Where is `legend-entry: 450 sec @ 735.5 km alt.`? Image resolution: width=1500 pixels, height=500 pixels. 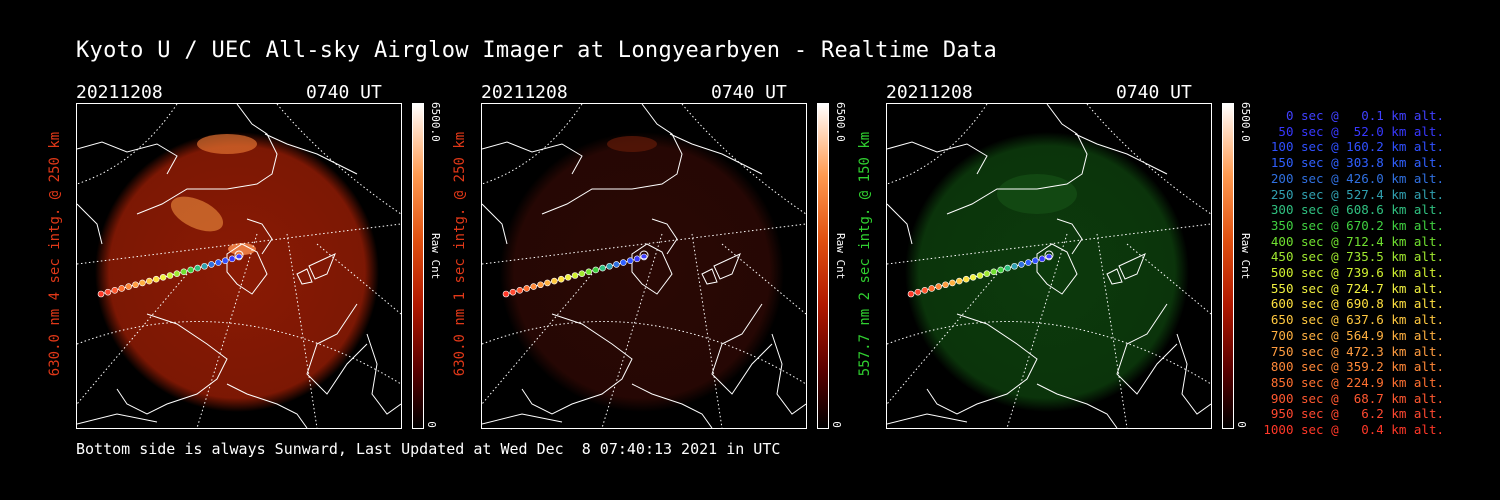 legend-entry: 450 sec @ 735.5 km alt. is located at coordinates (1357, 257).